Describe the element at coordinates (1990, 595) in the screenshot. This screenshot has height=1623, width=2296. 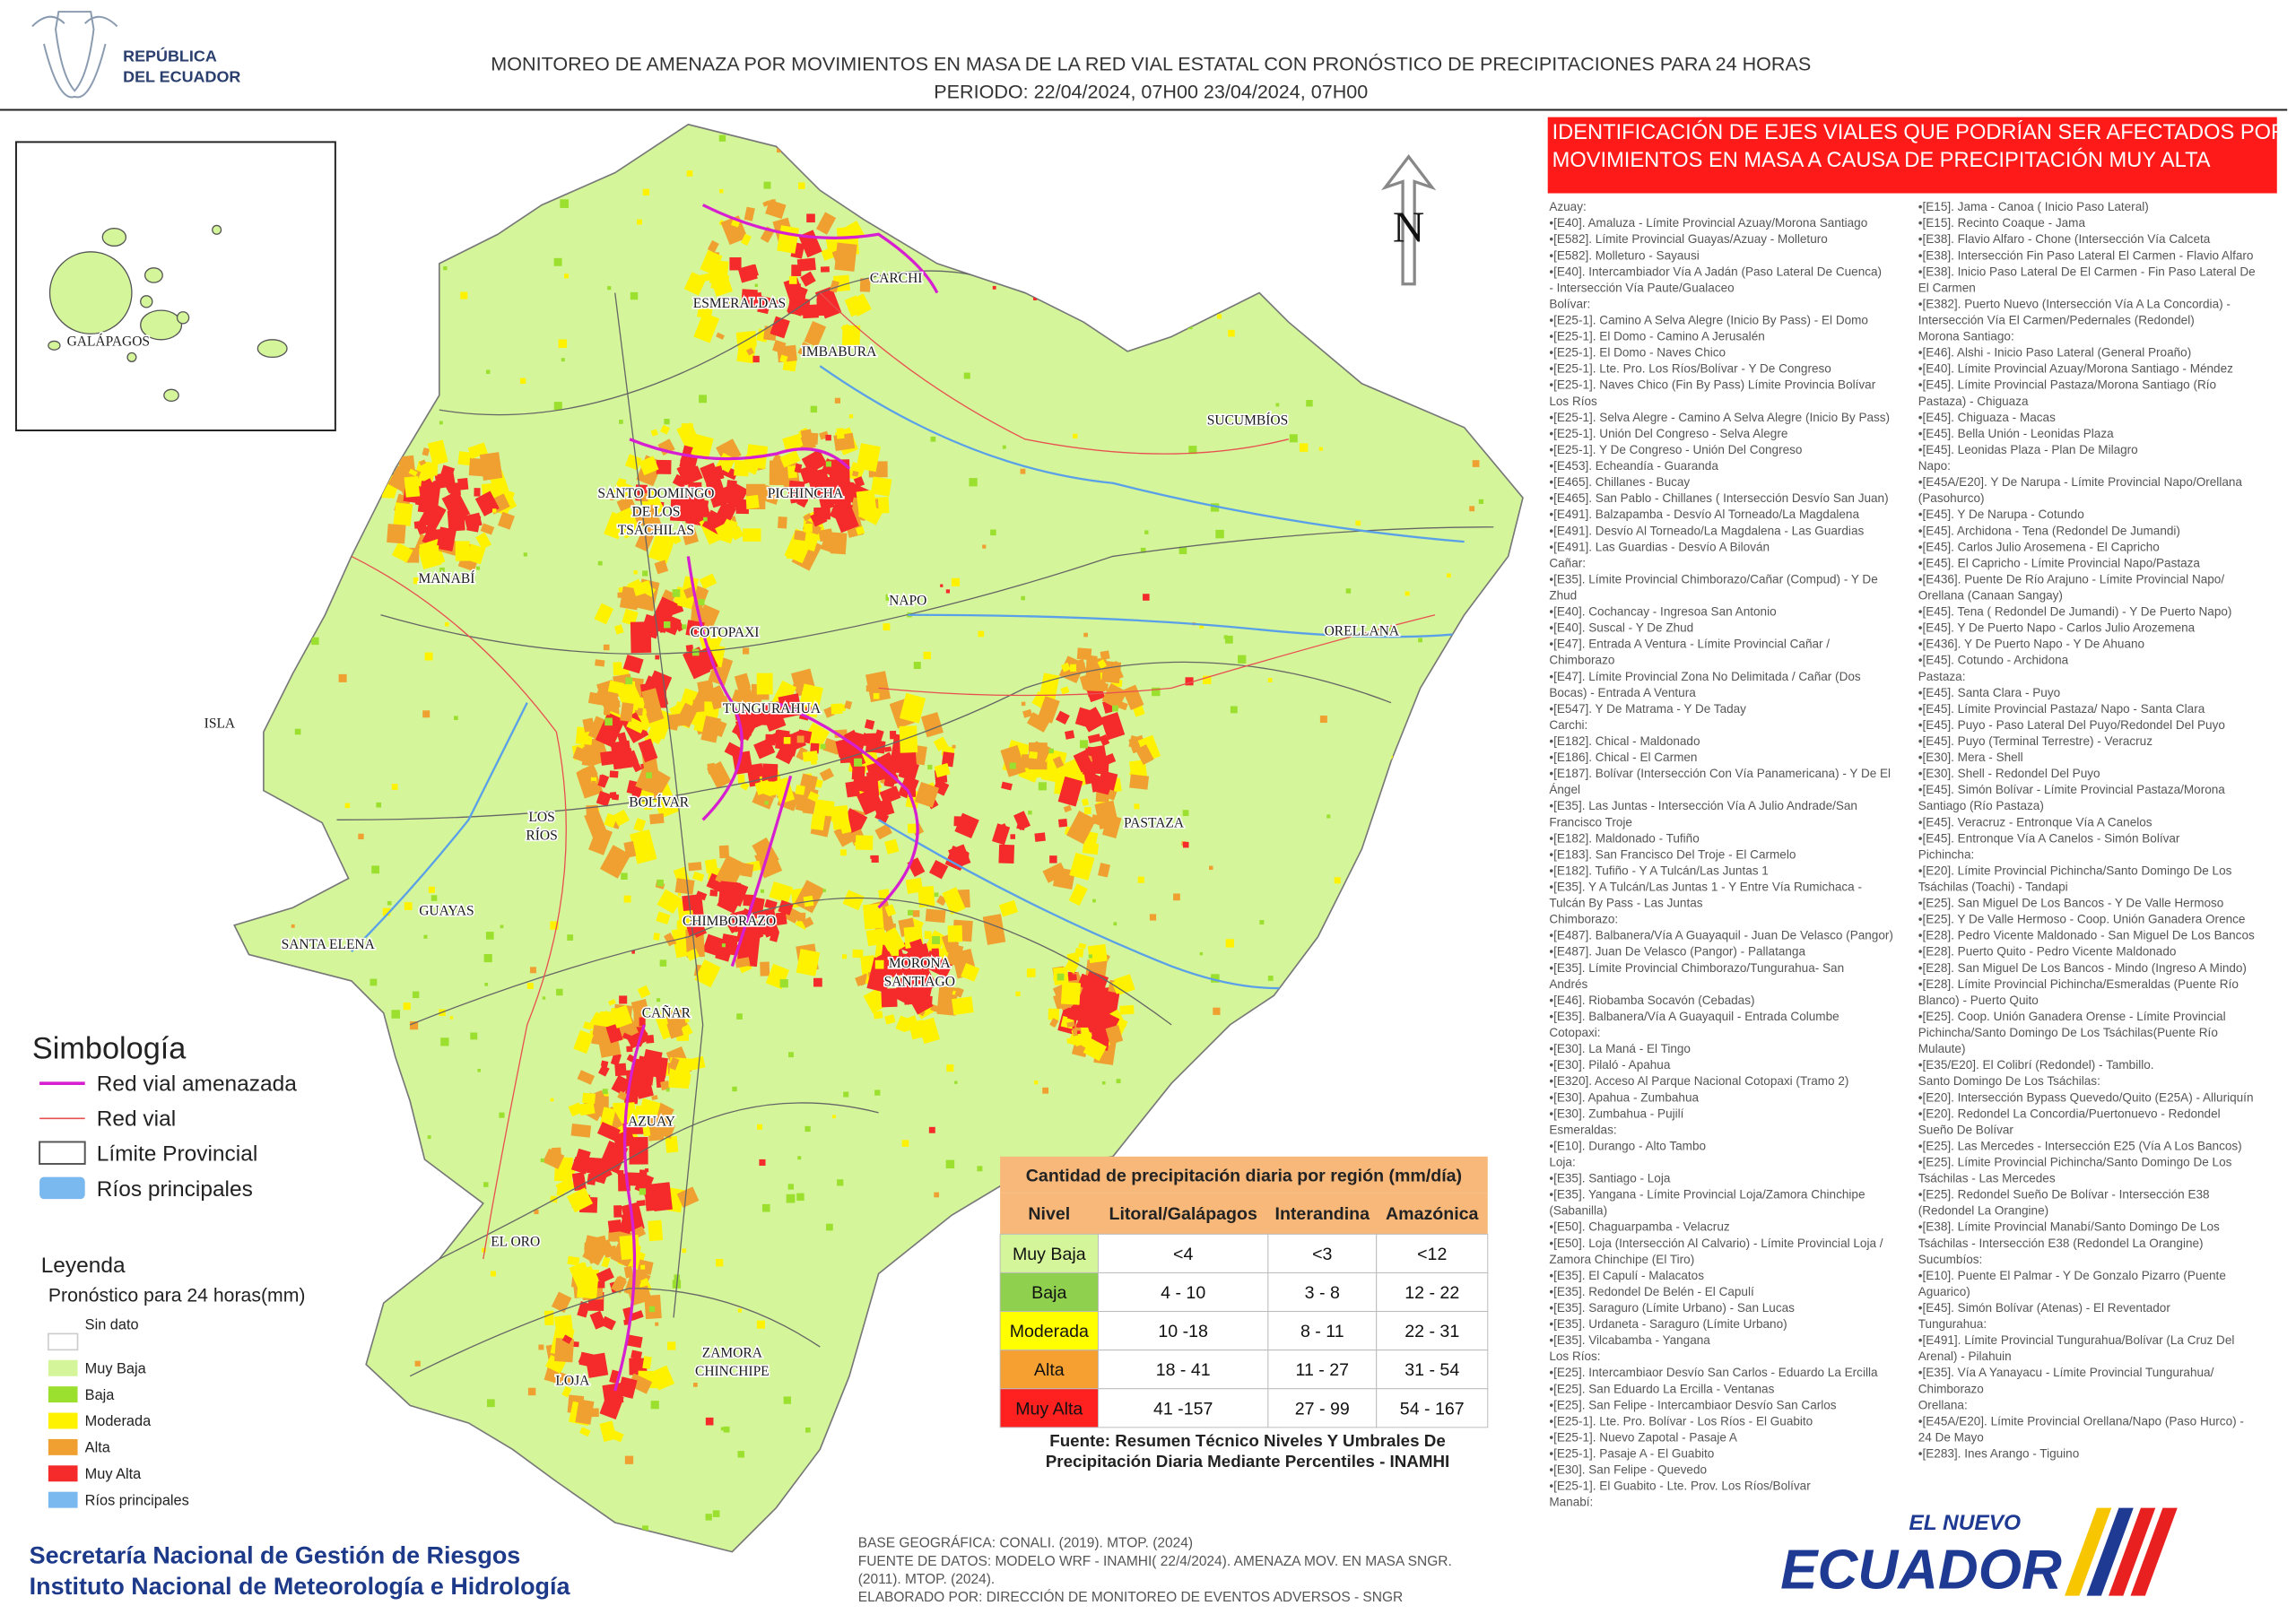
I see `road-list-item: Orellana (Canaan Sangay)` at that location.